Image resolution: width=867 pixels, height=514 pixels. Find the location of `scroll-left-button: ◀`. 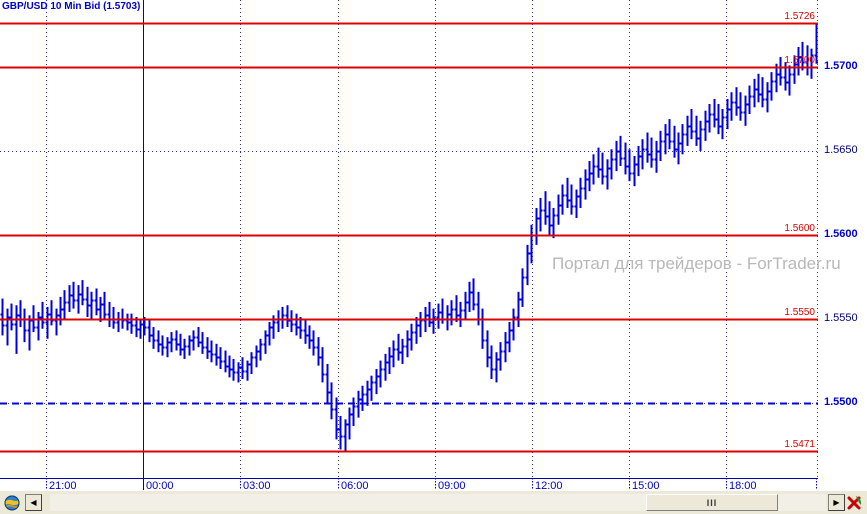

scroll-left-button: ◀ is located at coordinates (33, 502).